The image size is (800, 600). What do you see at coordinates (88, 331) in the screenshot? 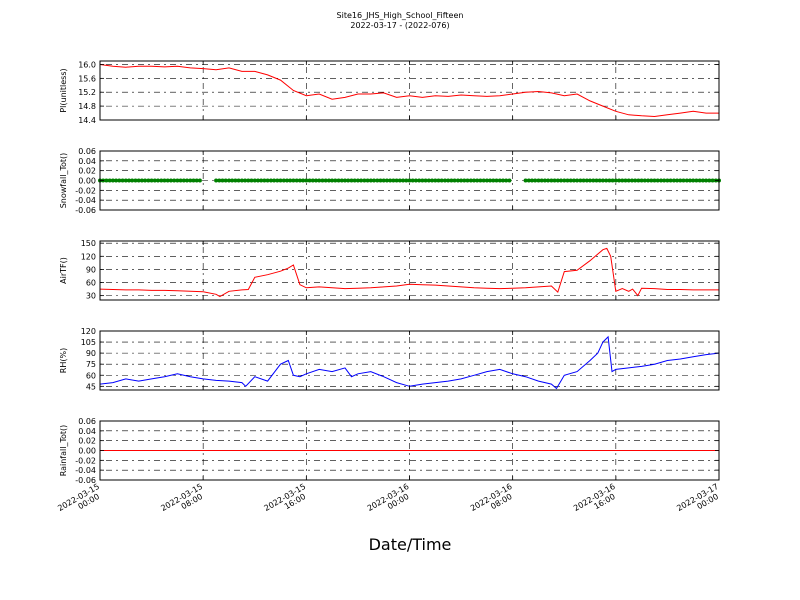
I see `panel-4-ytick-label: 120` at bounding box center [88, 331].